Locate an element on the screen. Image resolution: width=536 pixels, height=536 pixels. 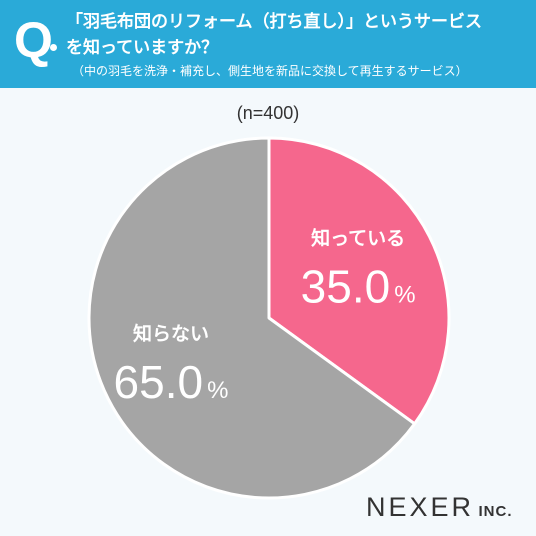
question-note: （中の羽毛を洗浄・補充し、側生地を新品に交換して再生するサービス） is located at coordinates (270, 71).